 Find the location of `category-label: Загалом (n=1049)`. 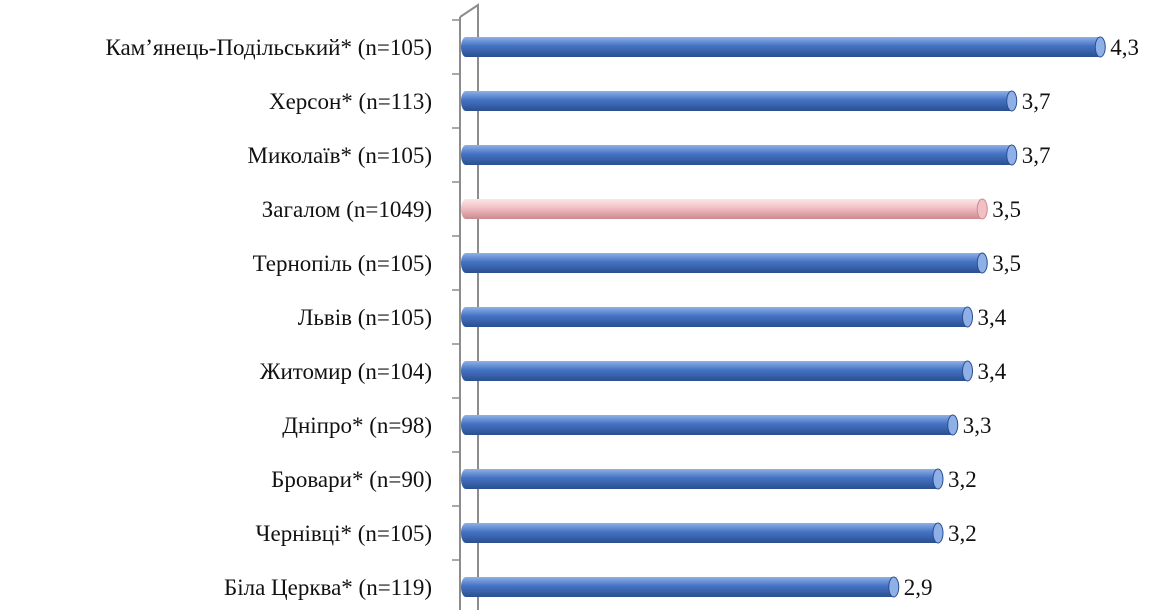

category-label: Загалом (n=1049) is located at coordinates (347, 209).